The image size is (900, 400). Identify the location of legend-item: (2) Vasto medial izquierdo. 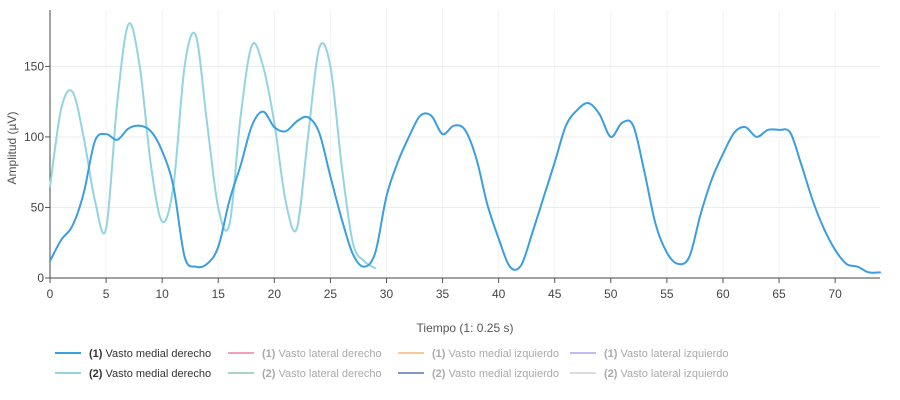
(478, 374).